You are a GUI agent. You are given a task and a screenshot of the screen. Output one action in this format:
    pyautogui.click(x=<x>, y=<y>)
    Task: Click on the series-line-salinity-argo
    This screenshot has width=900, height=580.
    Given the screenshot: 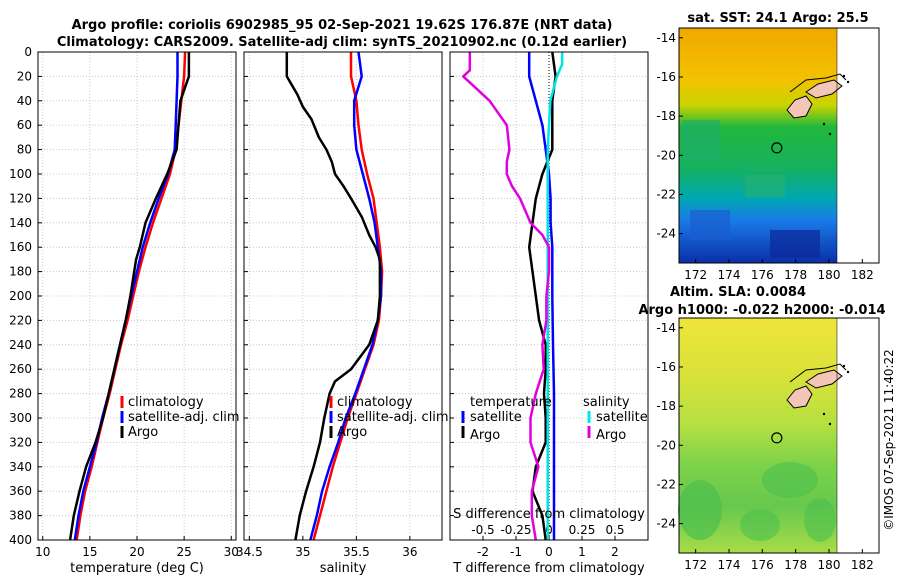 What is the action you would take?
    pyautogui.click(x=506, y=296)
    